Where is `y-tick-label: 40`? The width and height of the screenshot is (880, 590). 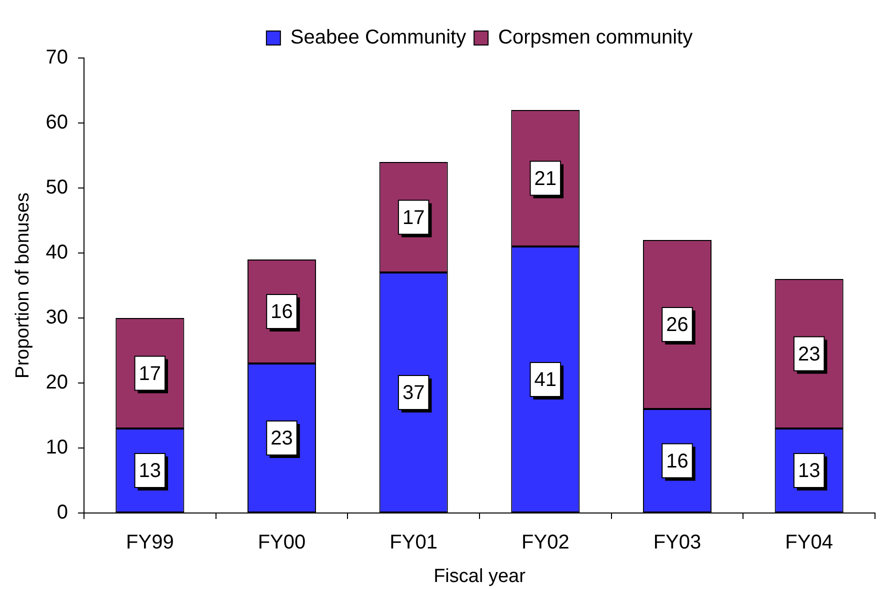
y-tick-label: 40 is located at coordinates (57, 253).